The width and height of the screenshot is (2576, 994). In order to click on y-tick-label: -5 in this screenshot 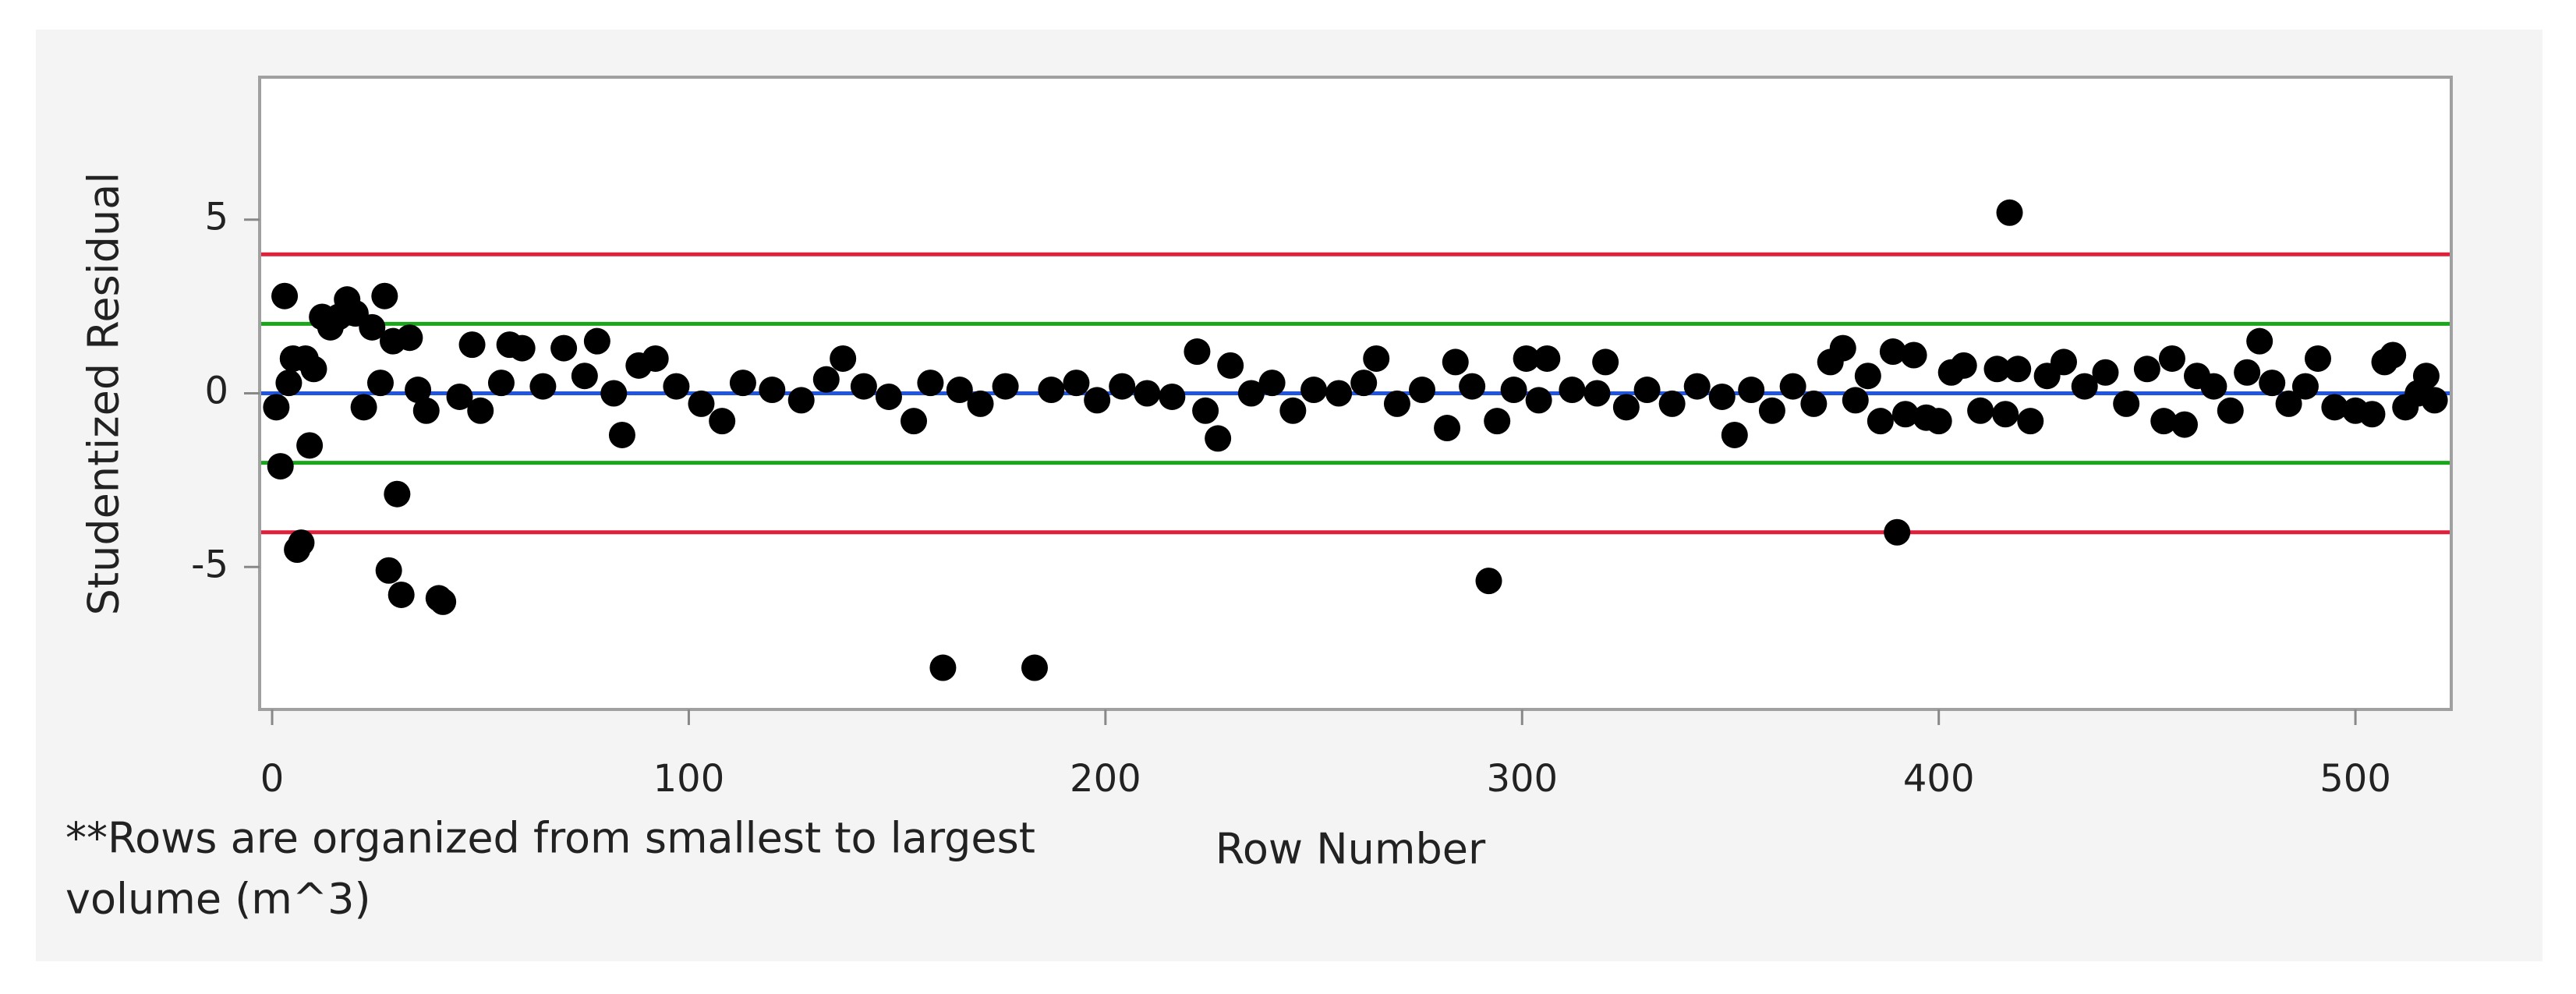, I will do `click(209, 564)`.